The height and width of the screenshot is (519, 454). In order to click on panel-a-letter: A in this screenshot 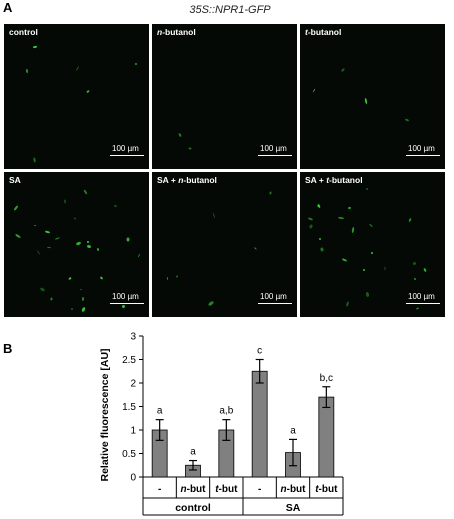, I will do `click(8, 7)`.